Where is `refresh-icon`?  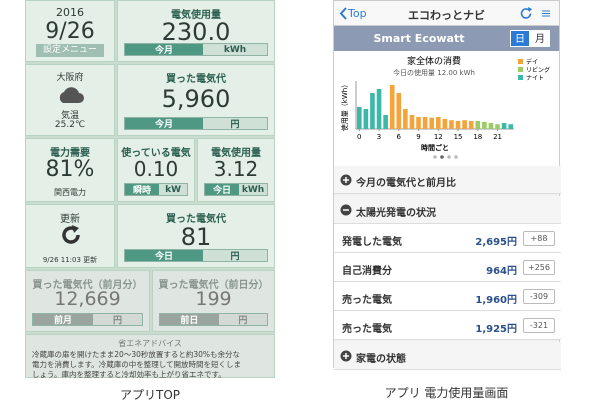
refresh-icon is located at coordinates (71, 234).